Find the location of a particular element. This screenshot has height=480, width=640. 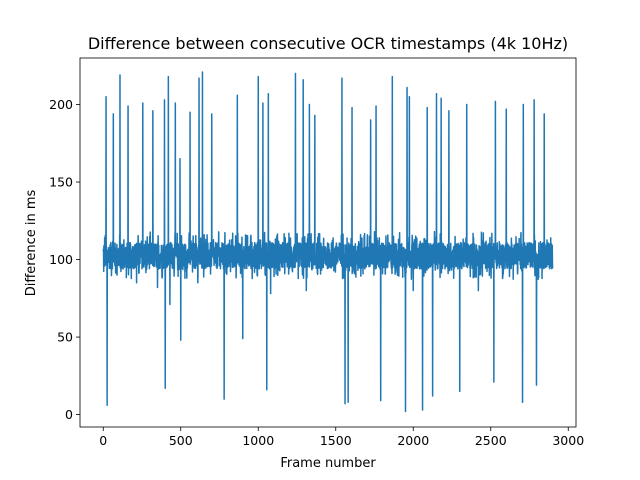

x-tick-label: 3000 is located at coordinates (568, 440).